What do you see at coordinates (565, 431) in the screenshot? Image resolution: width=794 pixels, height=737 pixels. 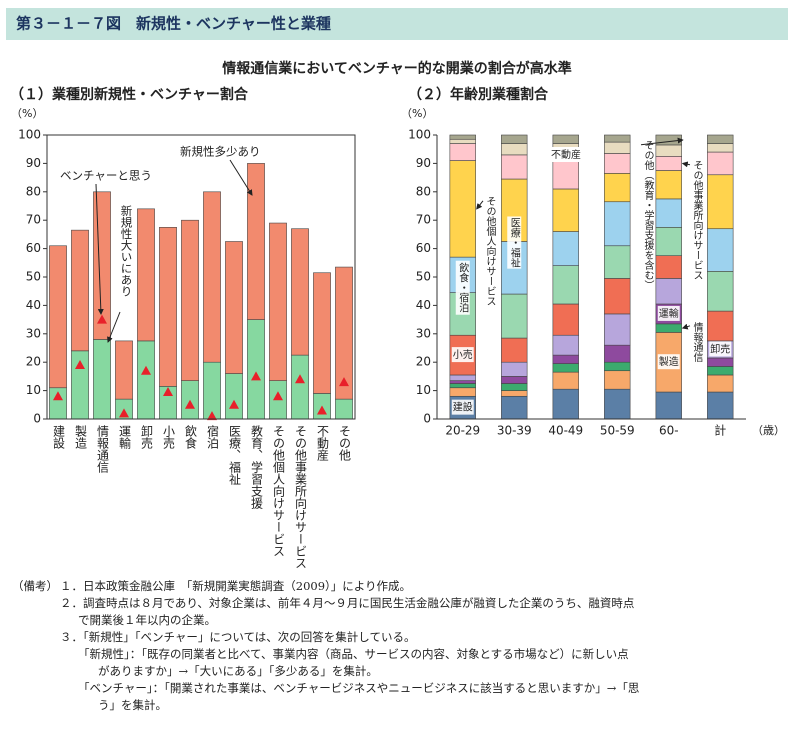 I see `x-tick-label: 40-49` at bounding box center [565, 431].